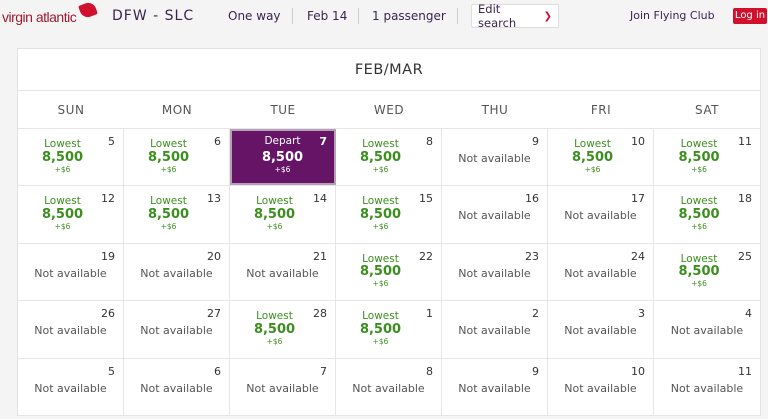 Image resolution: width=768 pixels, height=419 pixels. I want to click on day-number: 16, so click(532, 199).